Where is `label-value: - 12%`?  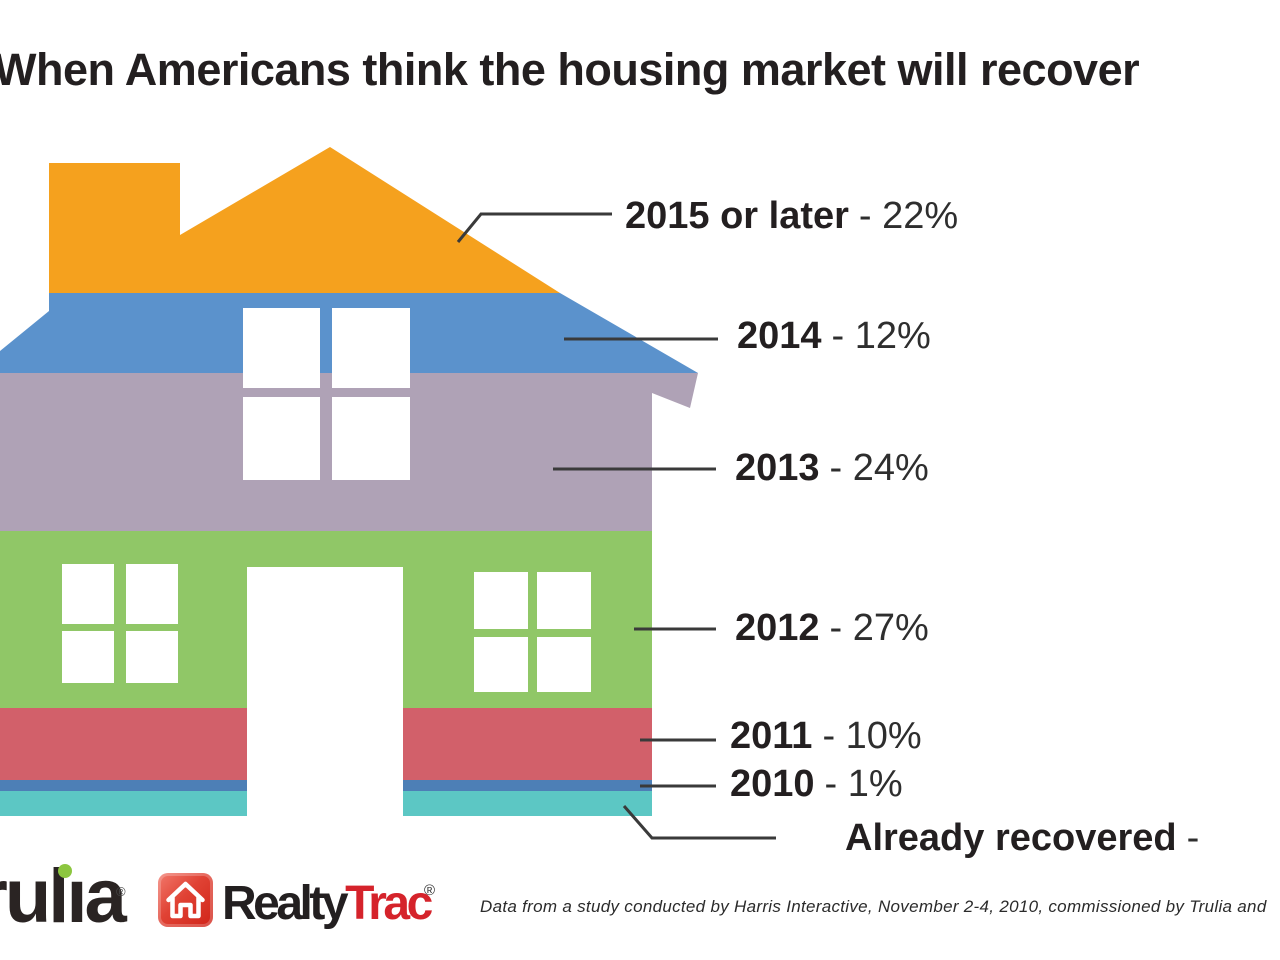
label-value: - 12% is located at coordinates (881, 336).